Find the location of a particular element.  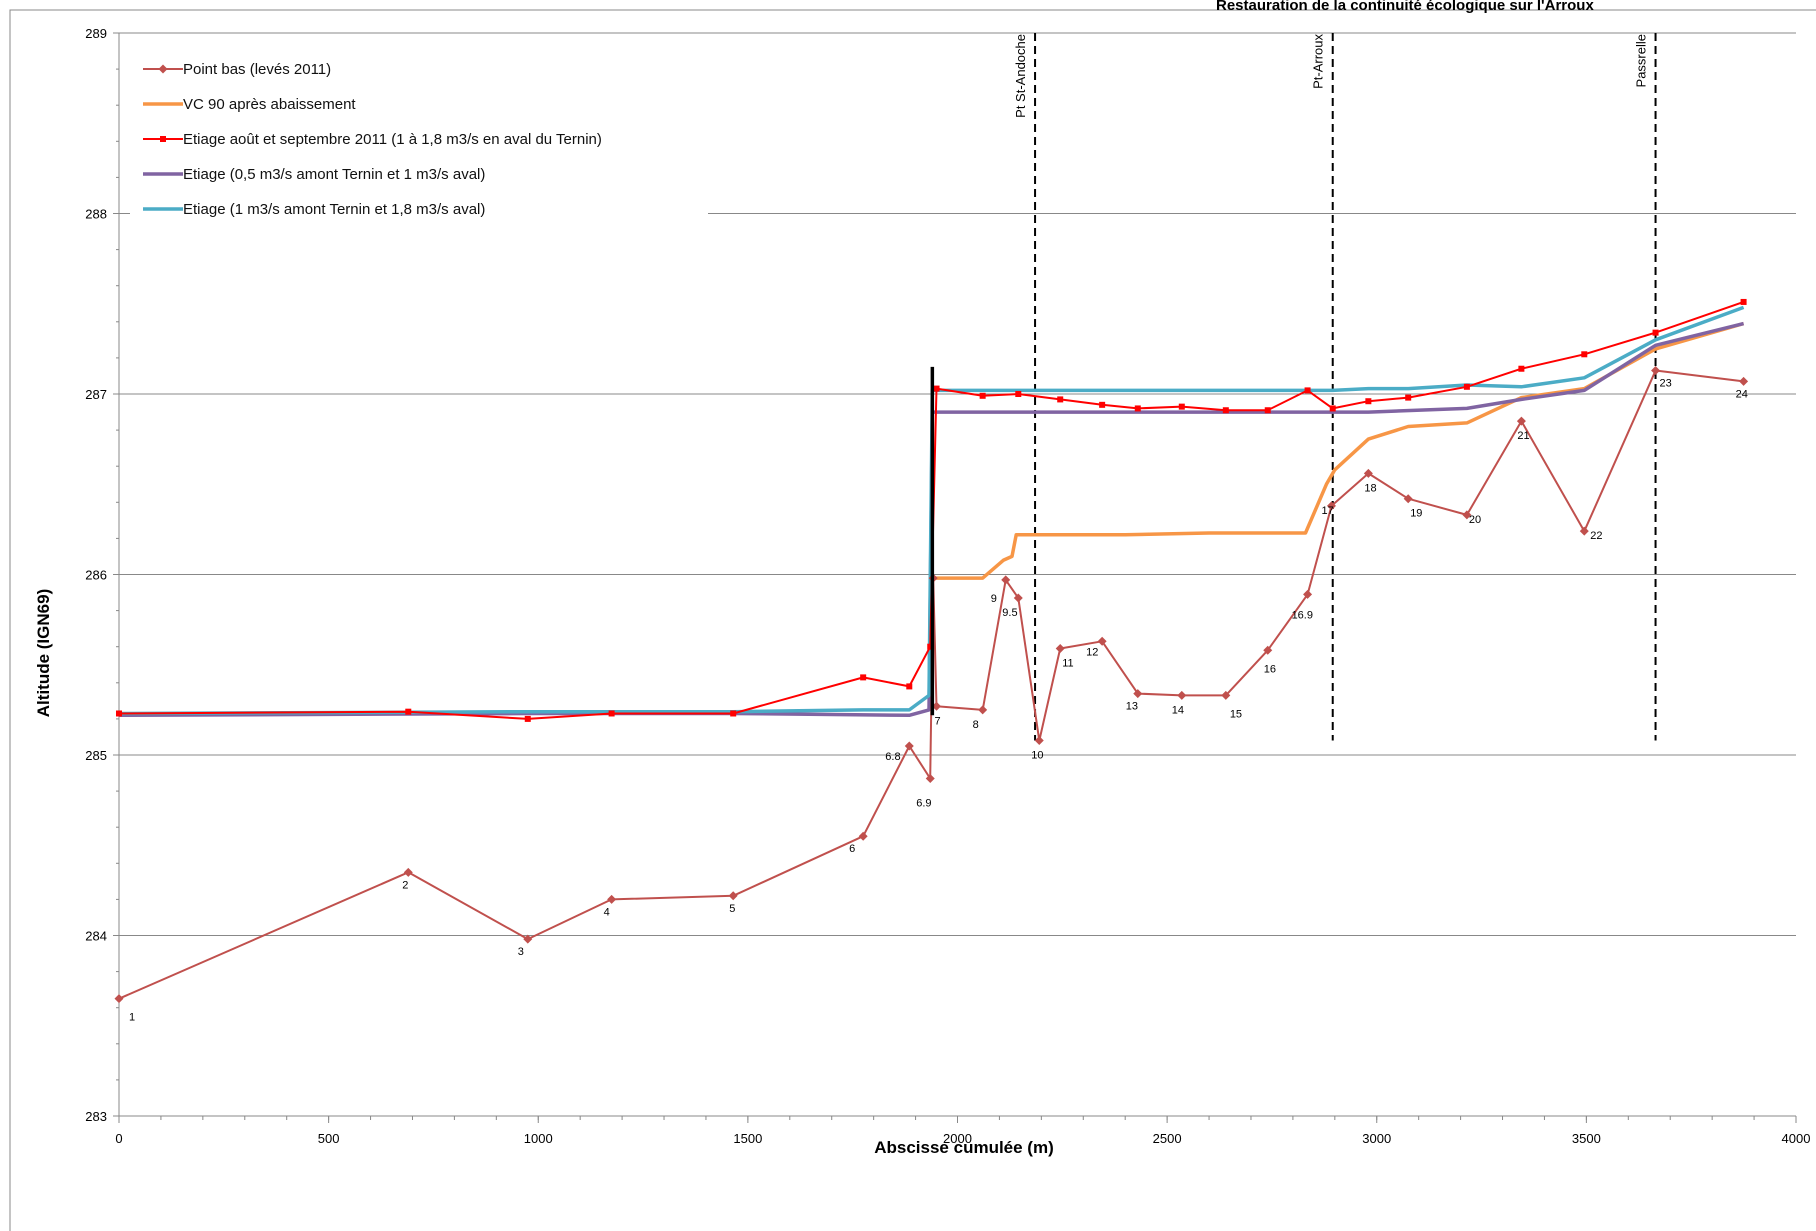

y-axis-title: Altitude (IGN69) is located at coordinates (43, 653).